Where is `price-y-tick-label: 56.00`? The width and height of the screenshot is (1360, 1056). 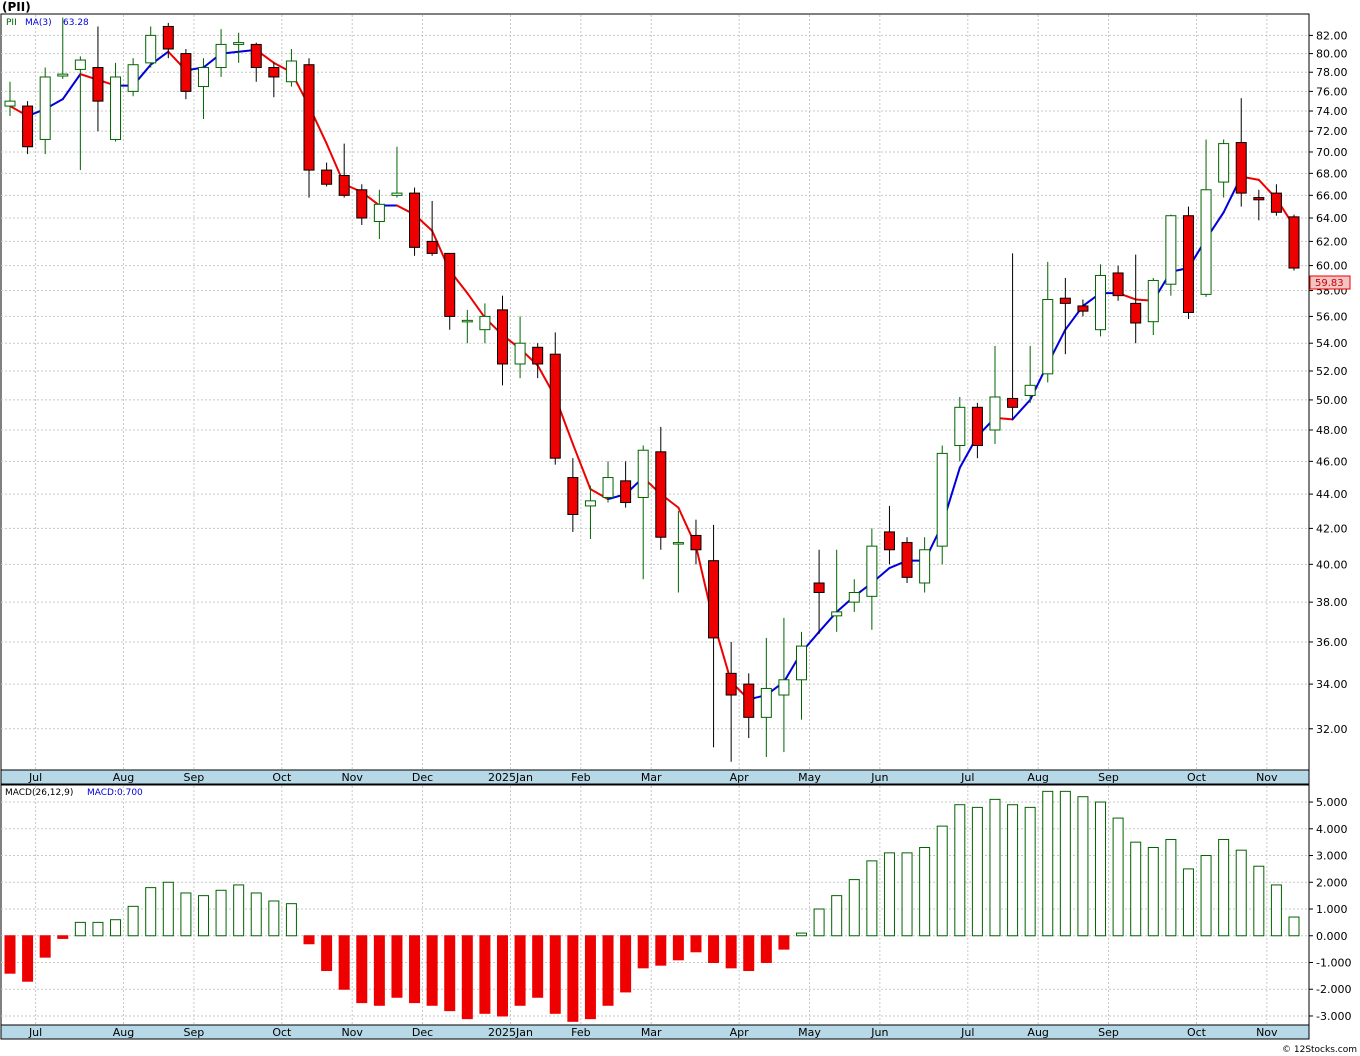 price-y-tick-label: 56.00 is located at coordinates (1332, 316).